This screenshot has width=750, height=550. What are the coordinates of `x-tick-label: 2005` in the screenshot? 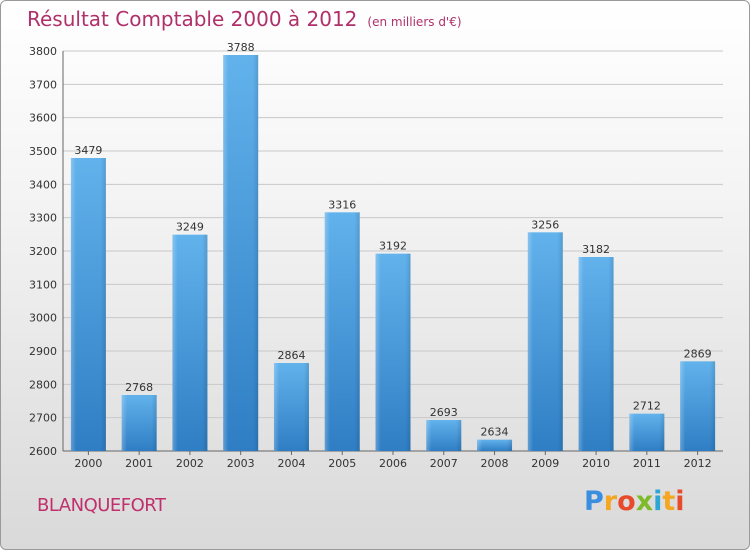 It's located at (342, 463).